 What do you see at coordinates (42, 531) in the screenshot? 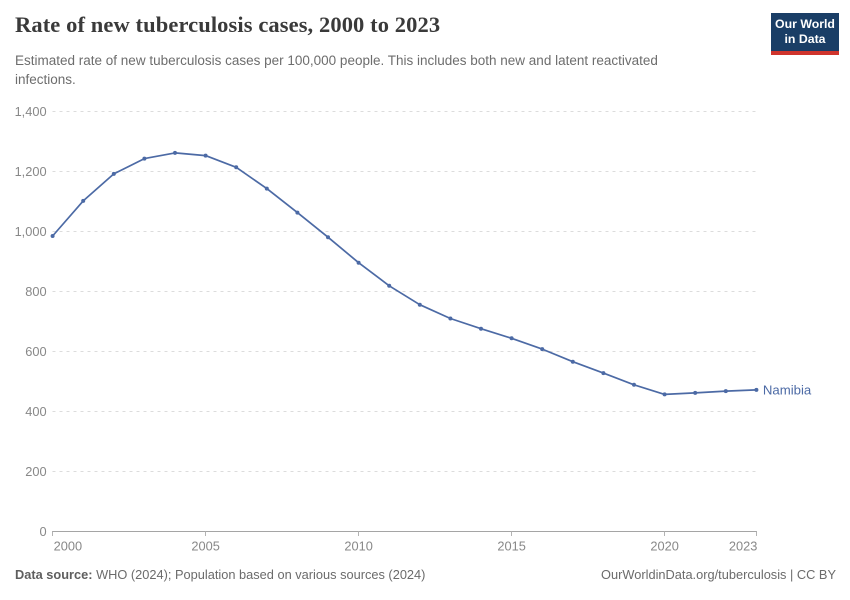
I see `y-axis-tick-label: 0` at bounding box center [42, 531].